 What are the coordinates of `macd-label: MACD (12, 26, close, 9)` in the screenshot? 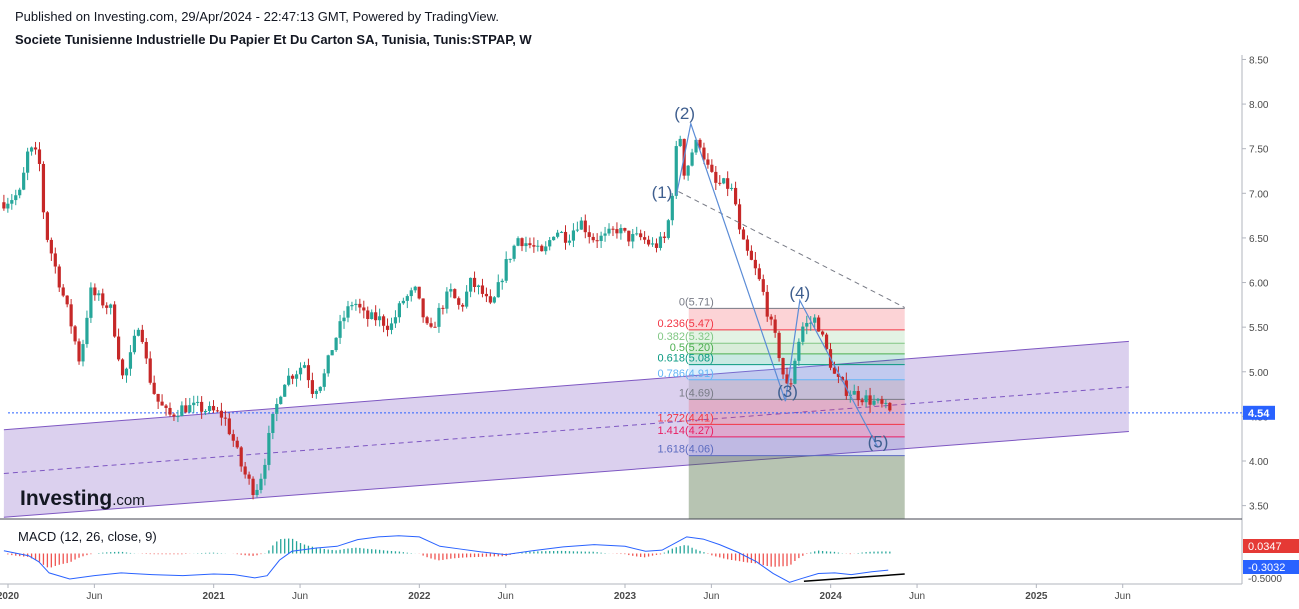 It's located at (87, 536).